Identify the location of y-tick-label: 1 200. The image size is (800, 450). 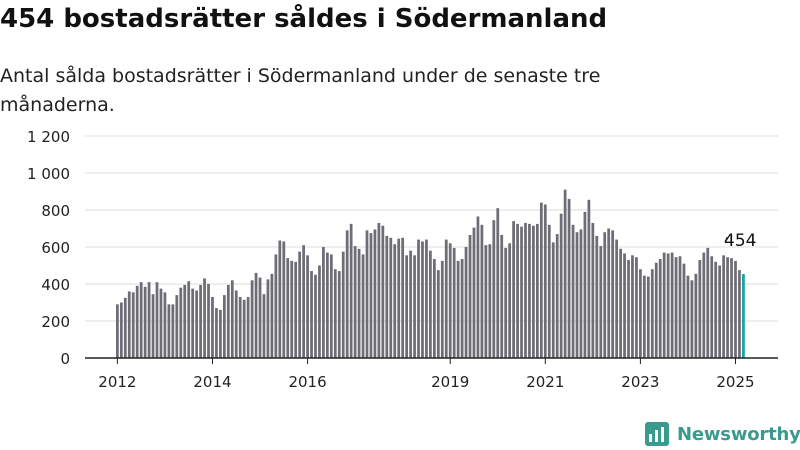
(48, 137).